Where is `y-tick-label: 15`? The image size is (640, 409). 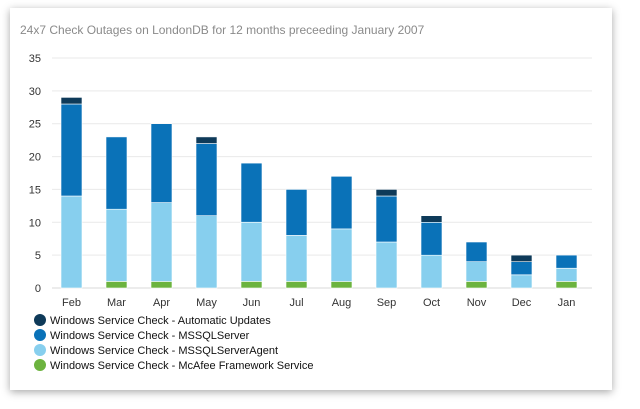
y-tick-label: 15 is located at coordinates (35, 190).